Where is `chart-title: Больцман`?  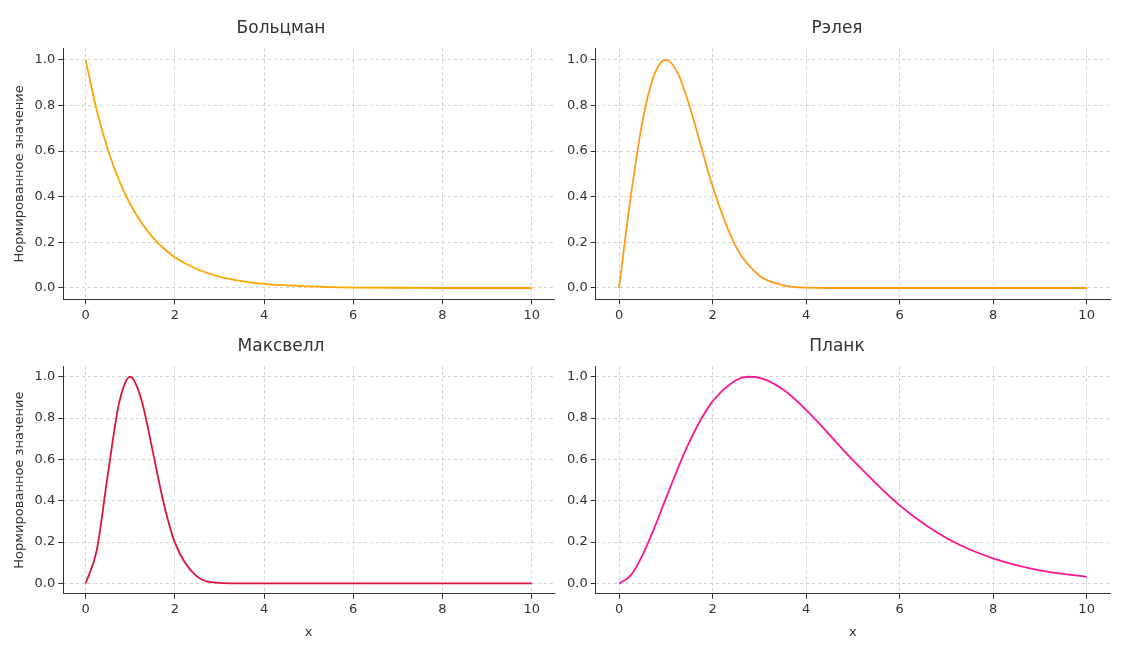
chart-title: Больцман is located at coordinates (281, 26).